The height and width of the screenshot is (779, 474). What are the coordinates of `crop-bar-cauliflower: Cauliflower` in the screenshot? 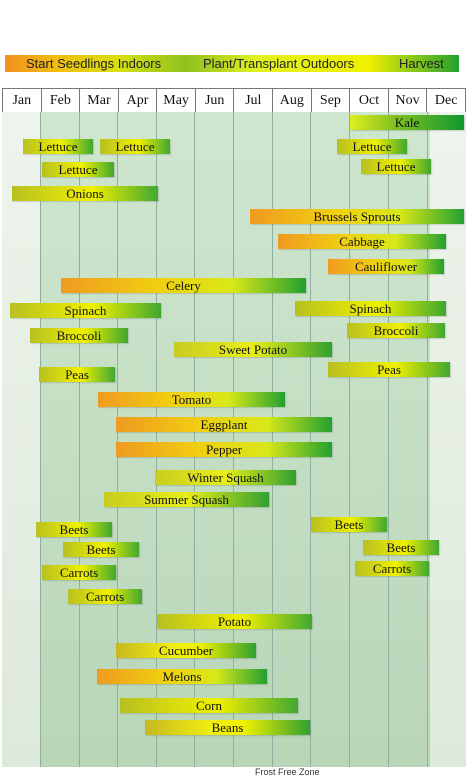 It's located at (386, 266).